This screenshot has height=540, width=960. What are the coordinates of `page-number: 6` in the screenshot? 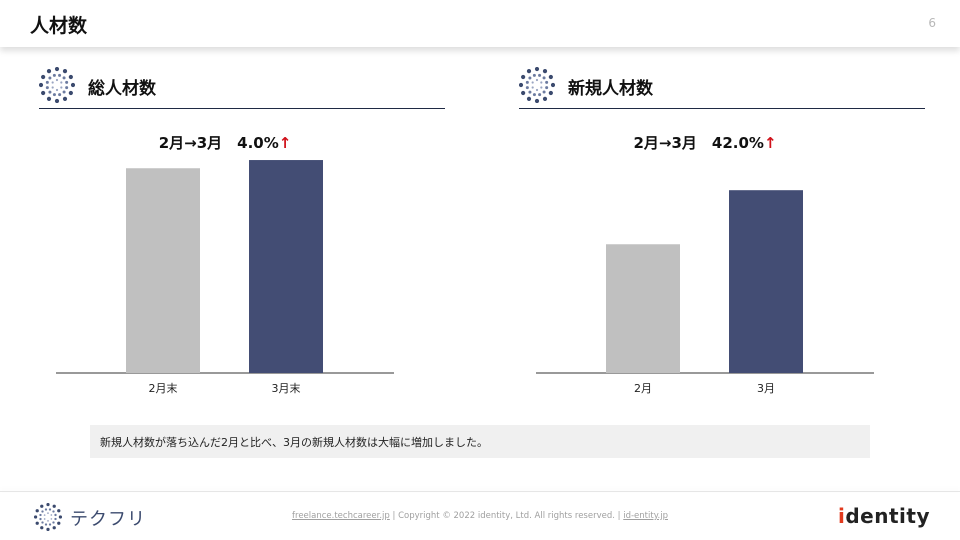 It's located at (932, 23).